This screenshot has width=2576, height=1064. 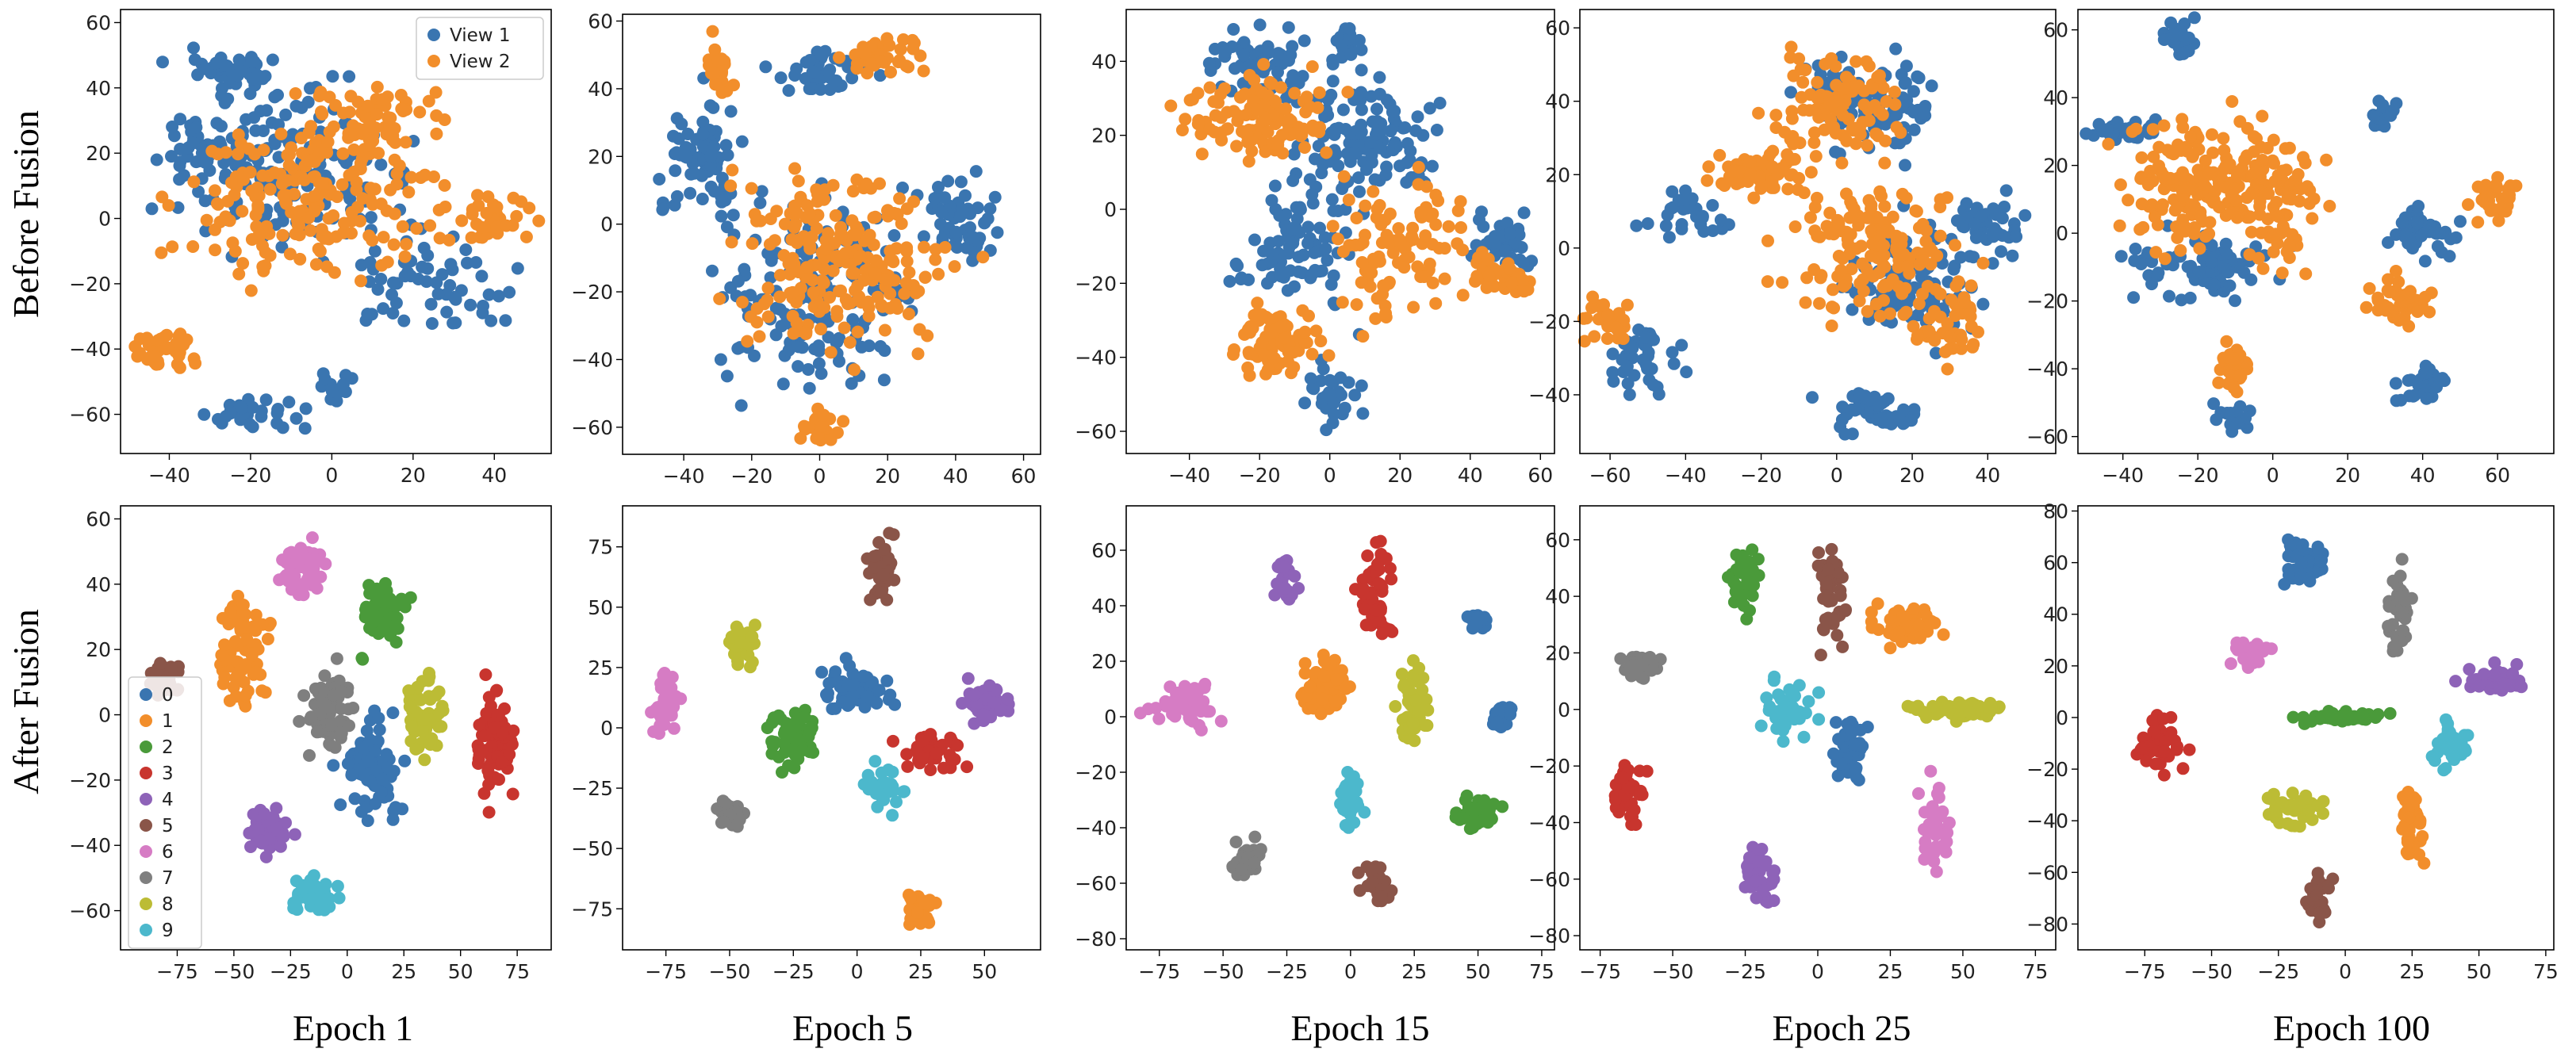 I want to click on x-tick-label: 0, so click(x=348, y=971).